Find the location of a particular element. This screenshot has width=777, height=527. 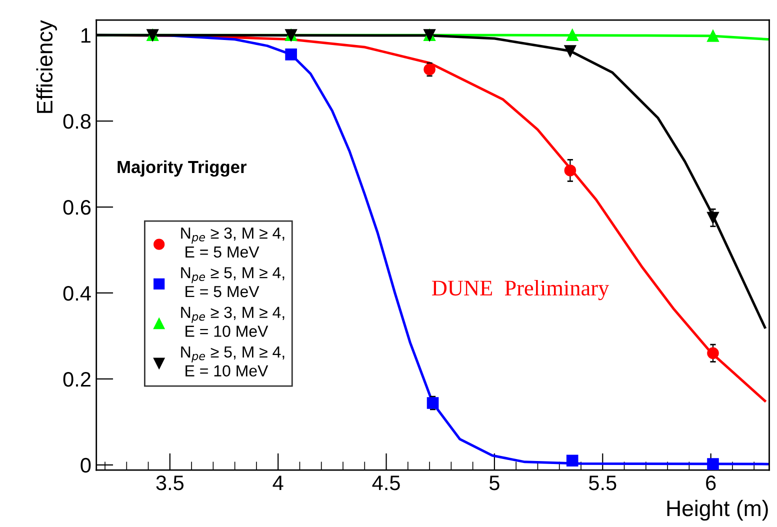

x-tick-label: 4.5 is located at coordinates (386, 483).